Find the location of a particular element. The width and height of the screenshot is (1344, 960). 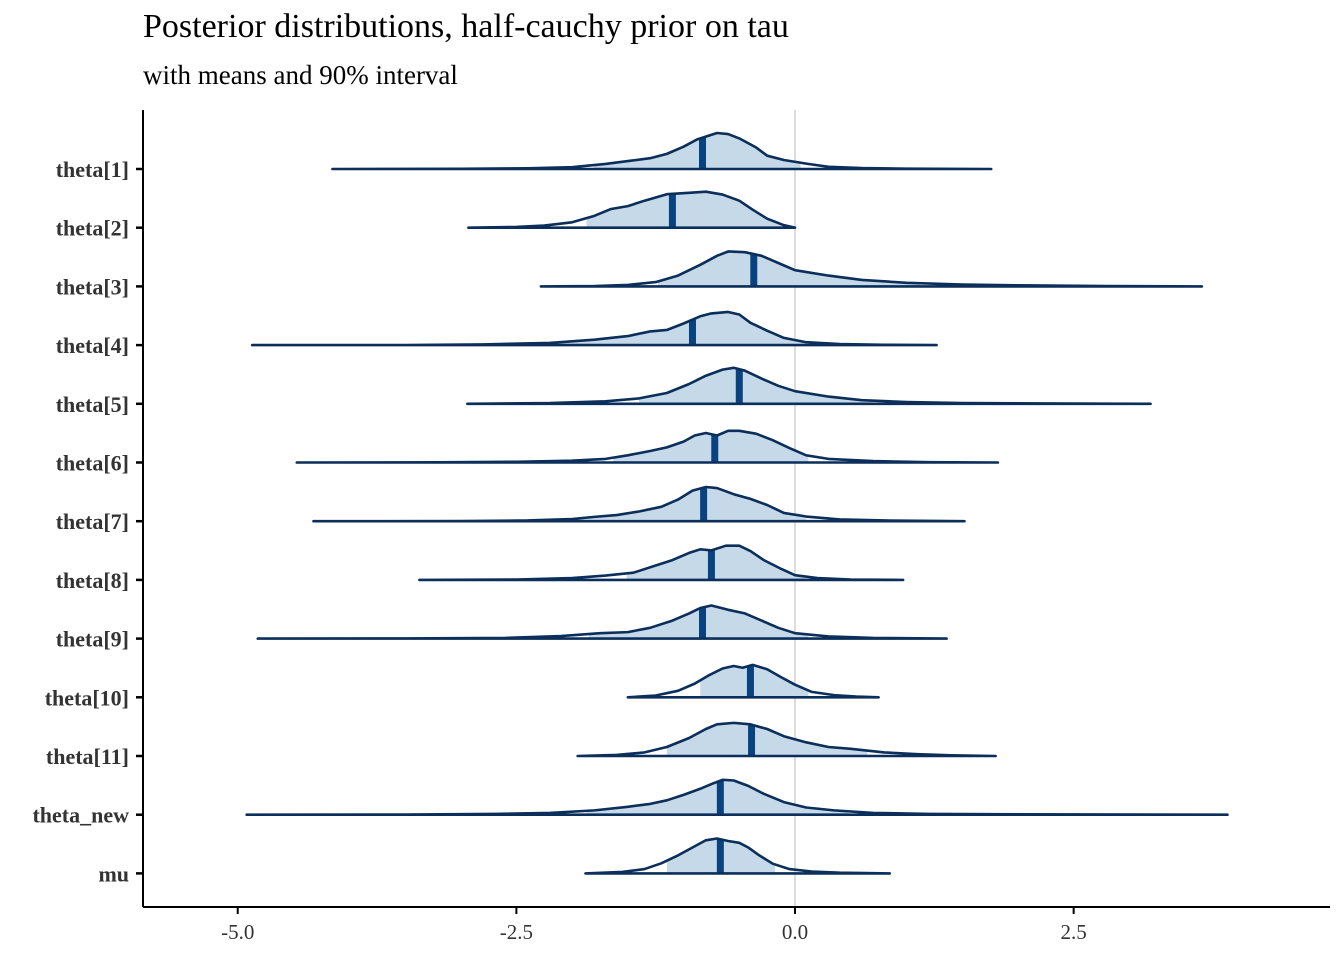

interval-area-theta8 is located at coordinates (716, 562).